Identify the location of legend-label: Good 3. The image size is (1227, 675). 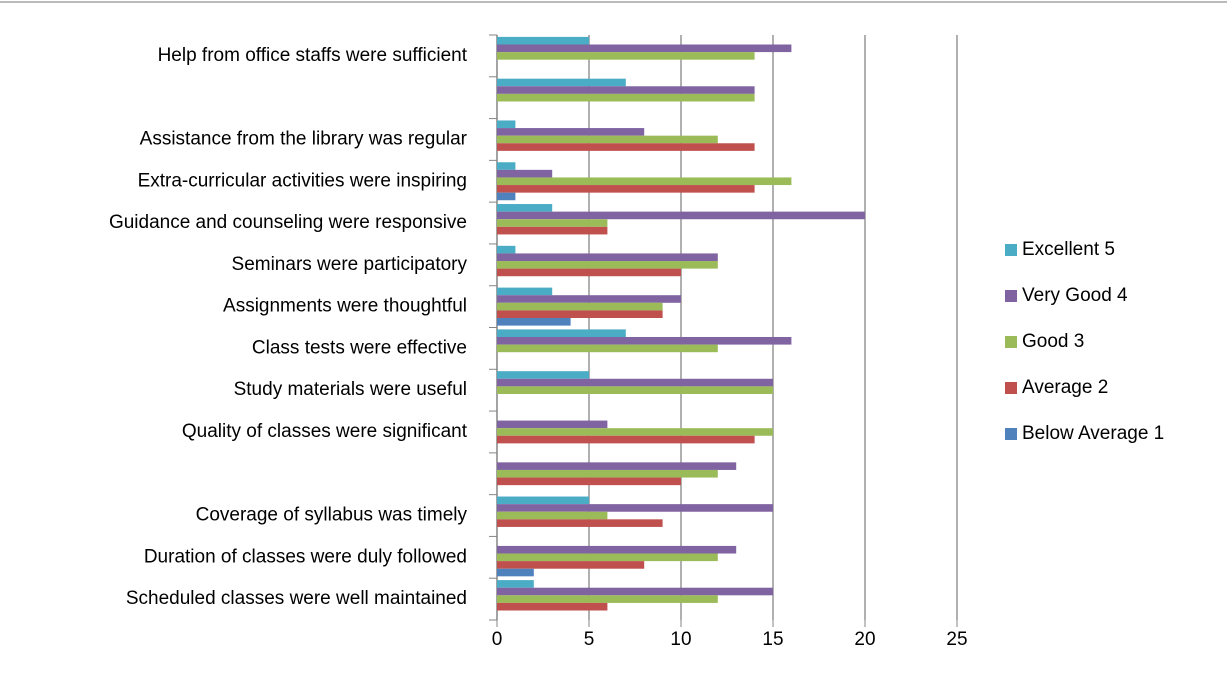
(1053, 341).